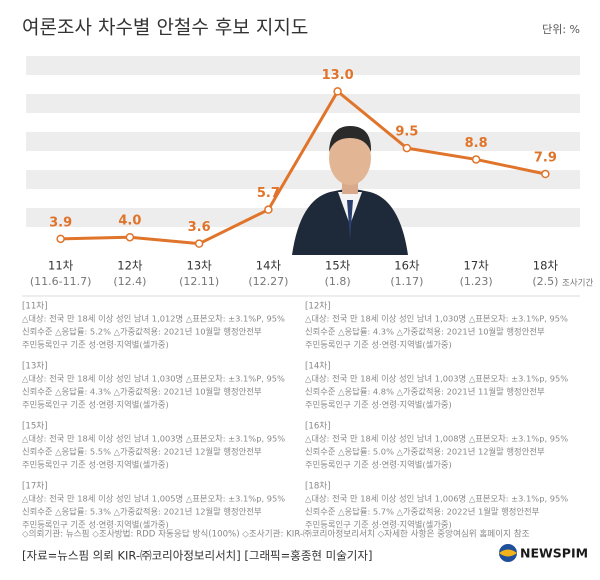 This screenshot has width=600, height=580. I want to click on x-tick-label: 12차, so click(130, 266).